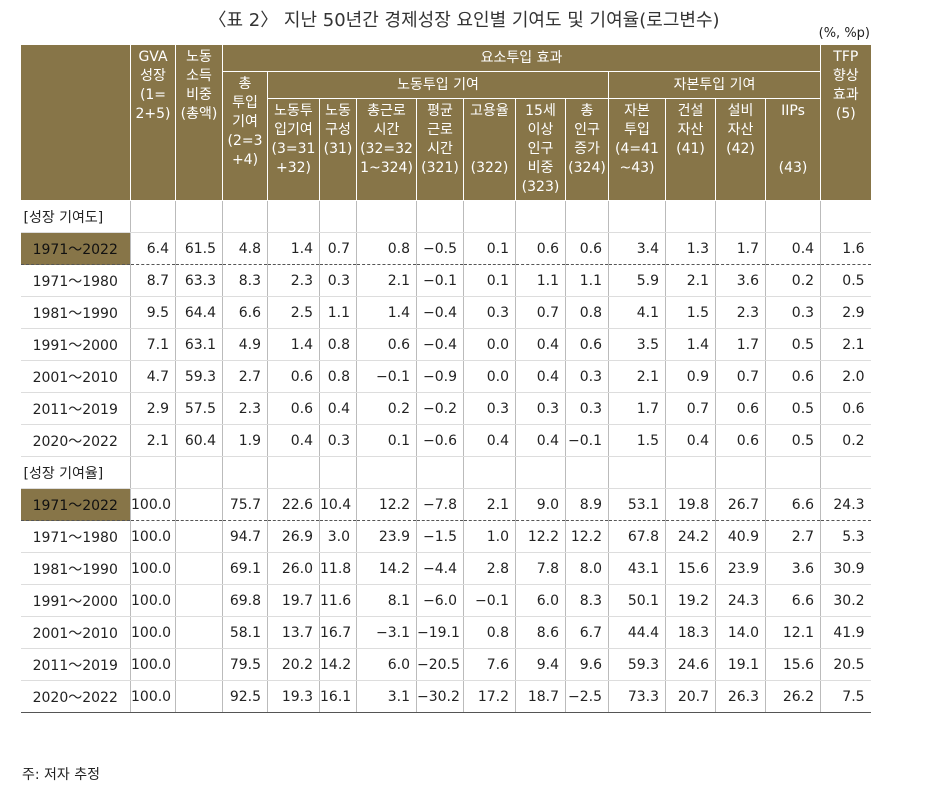 The width and height of the screenshot is (928, 790). I want to click on value-cell: 2.3, so click(293, 280).